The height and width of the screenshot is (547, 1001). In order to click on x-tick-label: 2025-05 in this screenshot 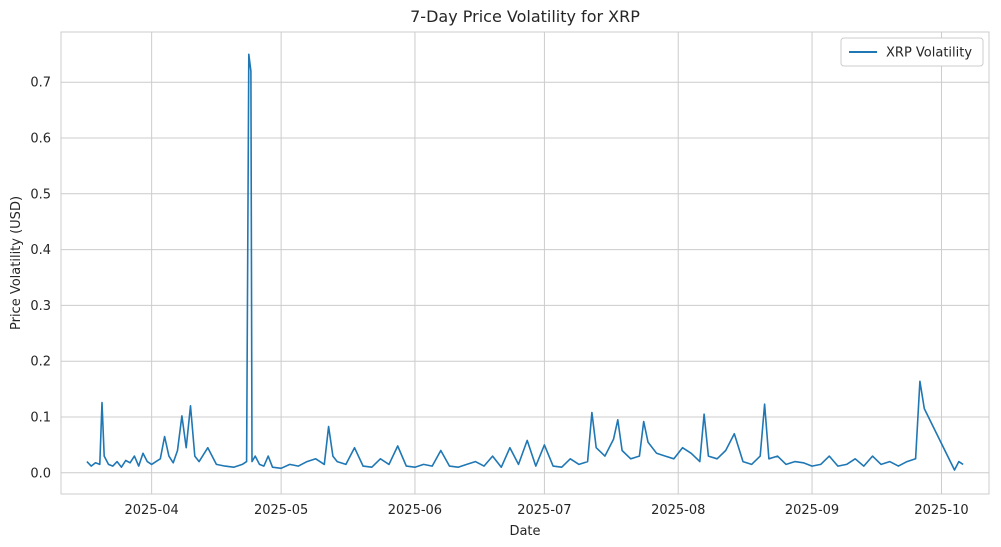, I will do `click(281, 510)`.